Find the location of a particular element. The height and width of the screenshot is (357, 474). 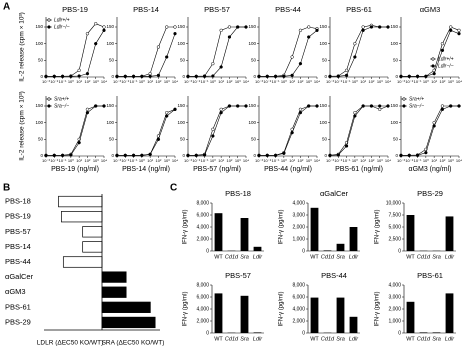

legend-label: Ldlr−/− is located at coordinates (62, 27).